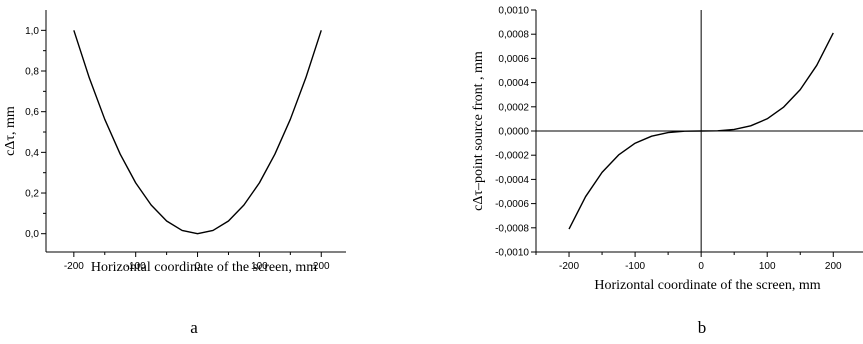 The image size is (863, 344). What do you see at coordinates (204, 267) in the screenshot?
I see `x-axis-label-a: Horizontal coordinate of the screen, mm` at bounding box center [204, 267].